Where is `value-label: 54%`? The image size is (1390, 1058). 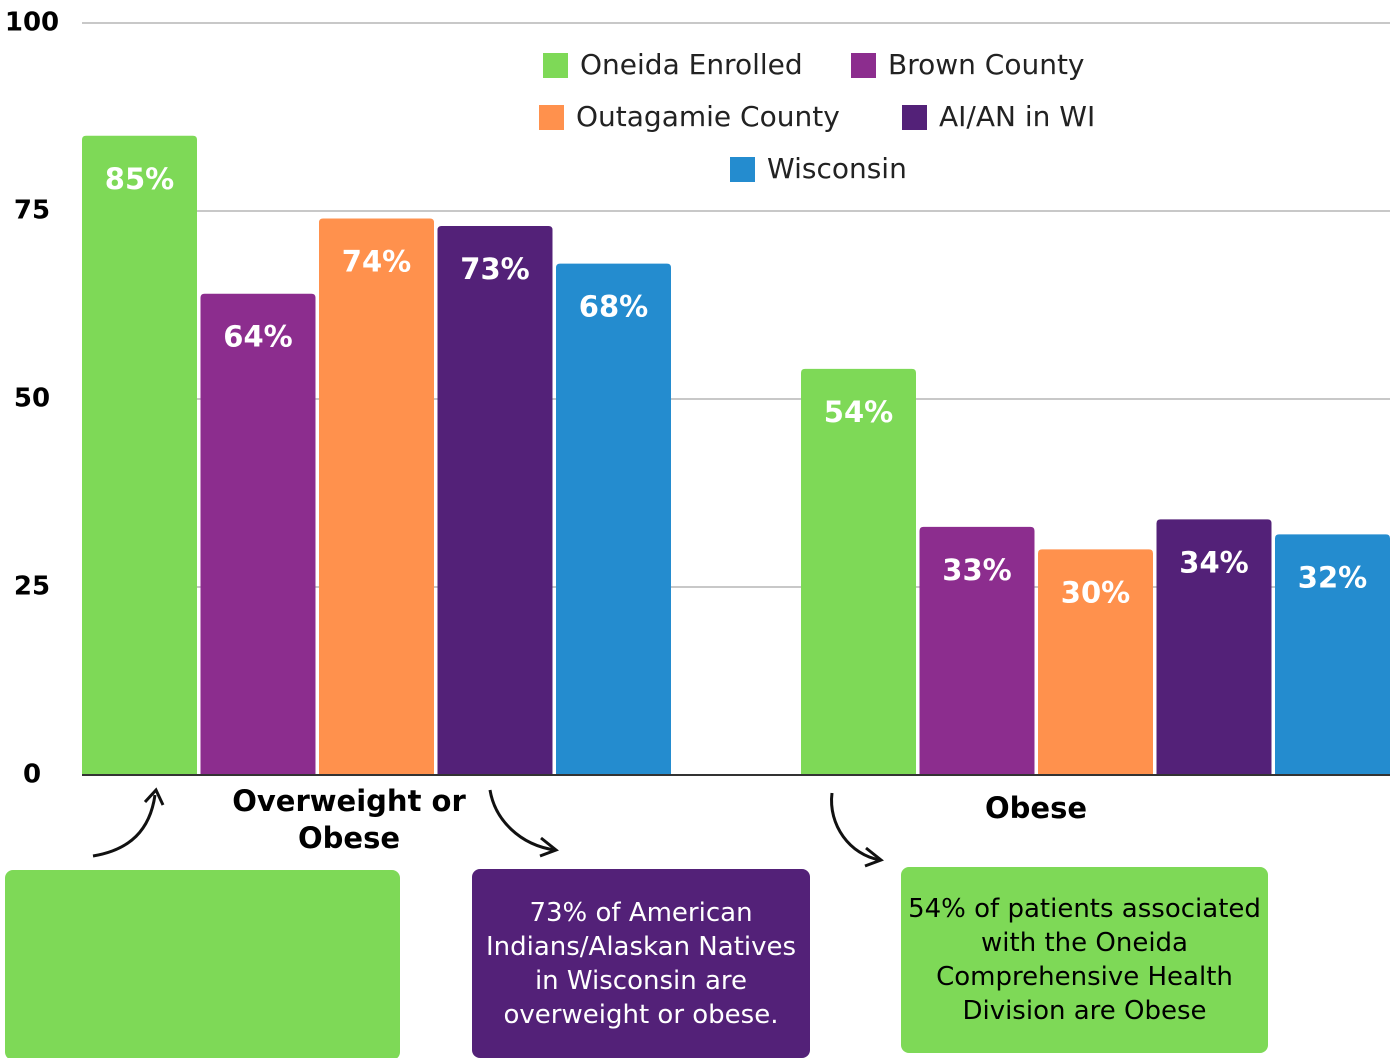 value-label: 54% is located at coordinates (858, 412).